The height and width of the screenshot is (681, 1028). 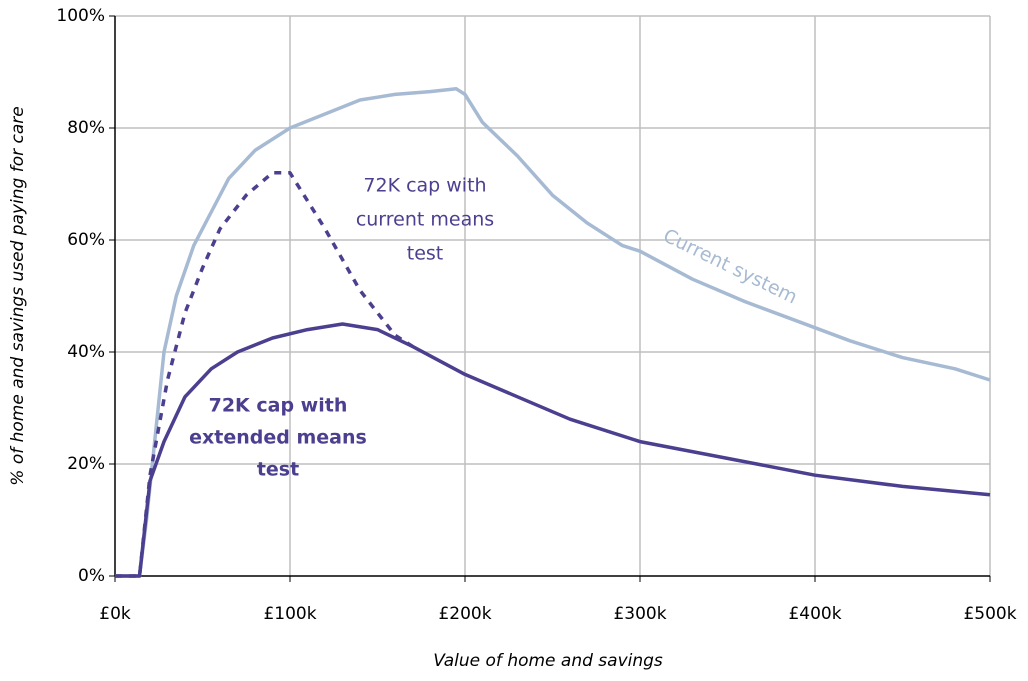 I want to click on x-tick-label: £400k, so click(x=814, y=614).